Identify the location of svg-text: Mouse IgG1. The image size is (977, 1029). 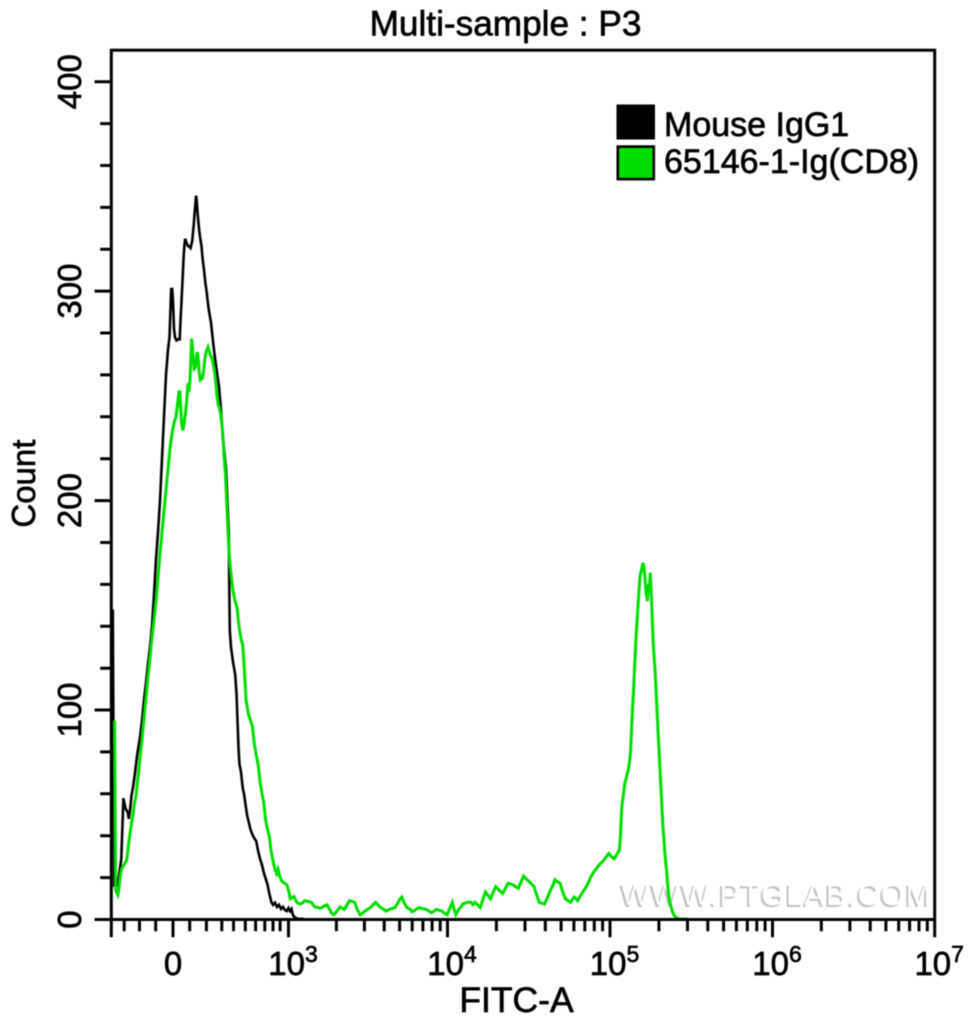
(756, 125).